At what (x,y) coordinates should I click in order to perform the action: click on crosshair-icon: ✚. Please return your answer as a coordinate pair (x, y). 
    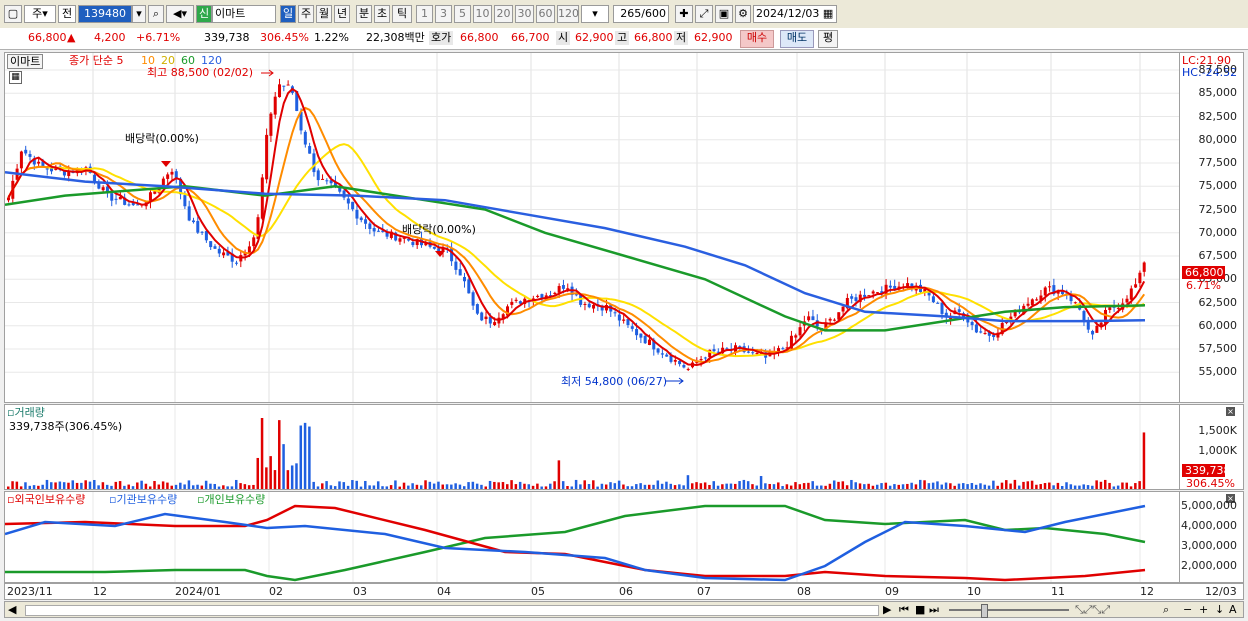
    Looking at the image, I should click on (684, 14).